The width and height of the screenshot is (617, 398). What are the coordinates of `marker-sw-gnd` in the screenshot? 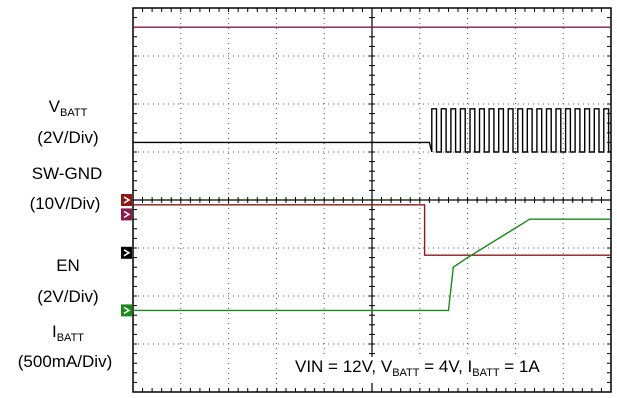 It's located at (126, 252).